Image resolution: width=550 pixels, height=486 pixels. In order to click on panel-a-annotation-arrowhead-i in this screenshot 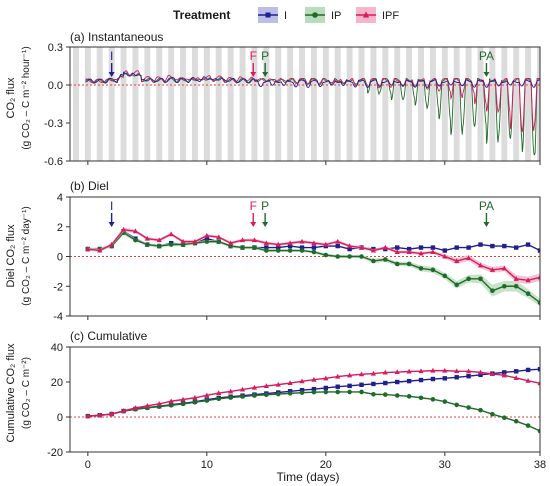, I will do `click(111, 74)`.